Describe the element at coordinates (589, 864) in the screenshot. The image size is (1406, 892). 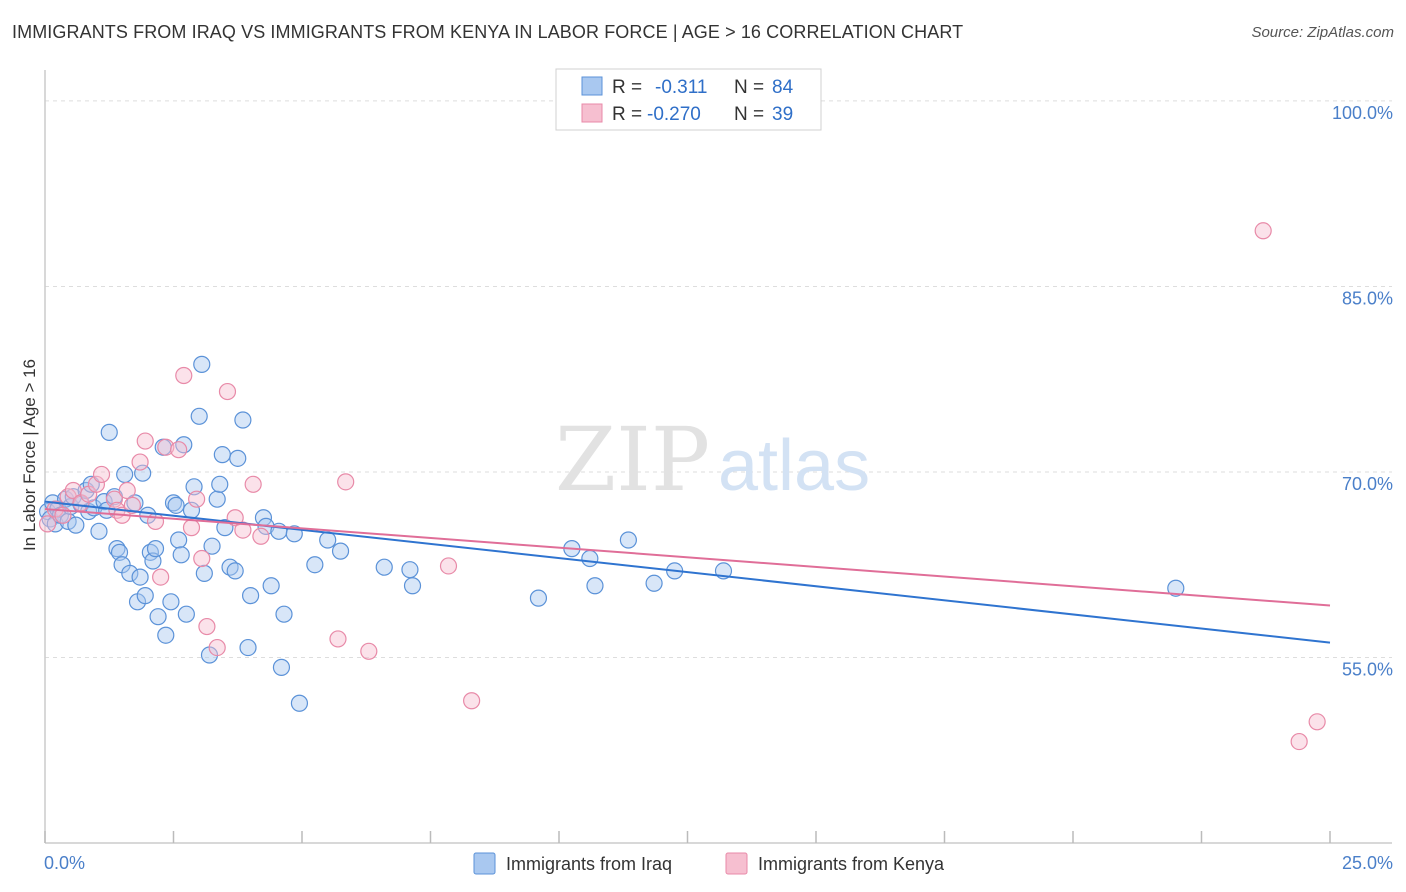
I see `iraq-series-label: Immigrants from Iraq` at that location.